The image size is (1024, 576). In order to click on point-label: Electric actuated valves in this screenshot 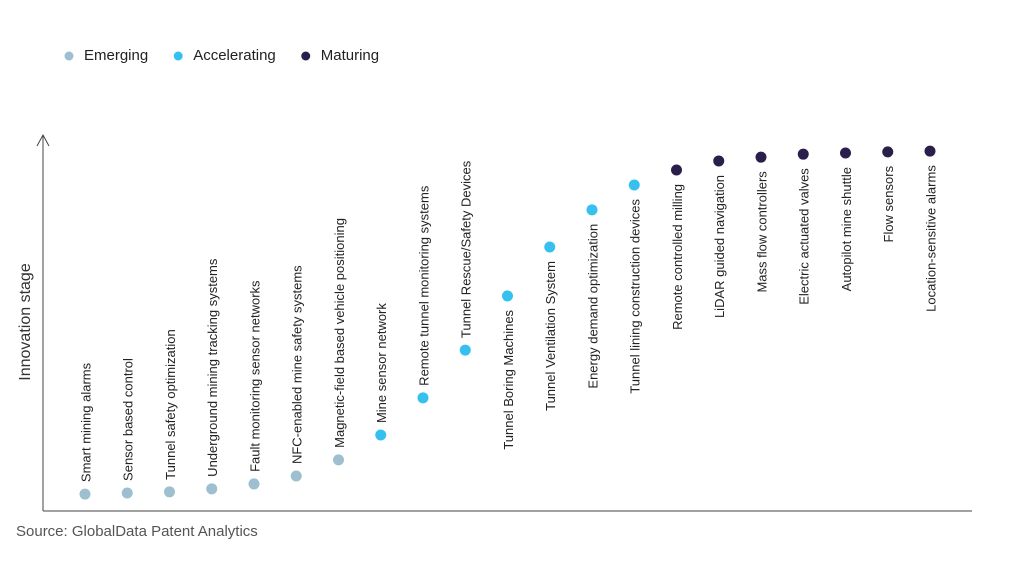, I will do `click(804, 236)`.